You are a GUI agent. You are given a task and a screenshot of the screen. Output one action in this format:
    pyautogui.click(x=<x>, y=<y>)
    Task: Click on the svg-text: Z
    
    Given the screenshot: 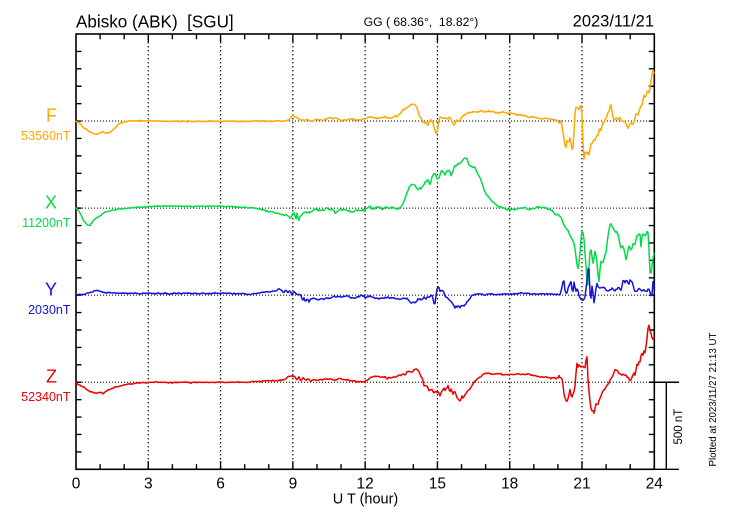 What is the action you would take?
    pyautogui.click(x=51, y=377)
    